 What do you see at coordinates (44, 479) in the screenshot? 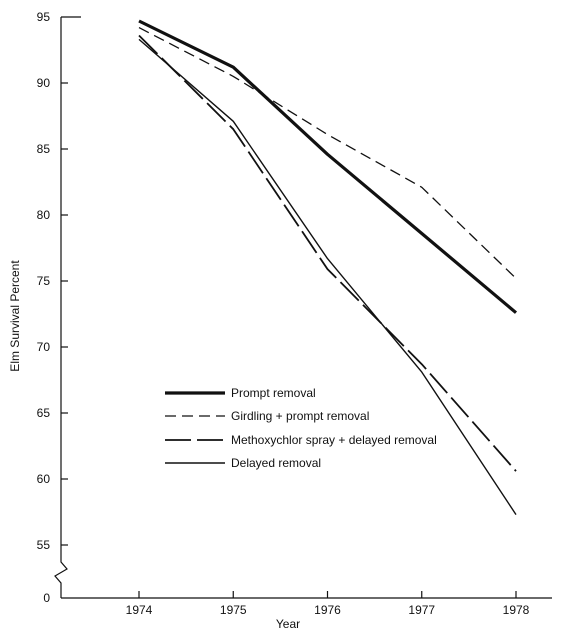
I see `y-tick-label: 60` at bounding box center [44, 479].